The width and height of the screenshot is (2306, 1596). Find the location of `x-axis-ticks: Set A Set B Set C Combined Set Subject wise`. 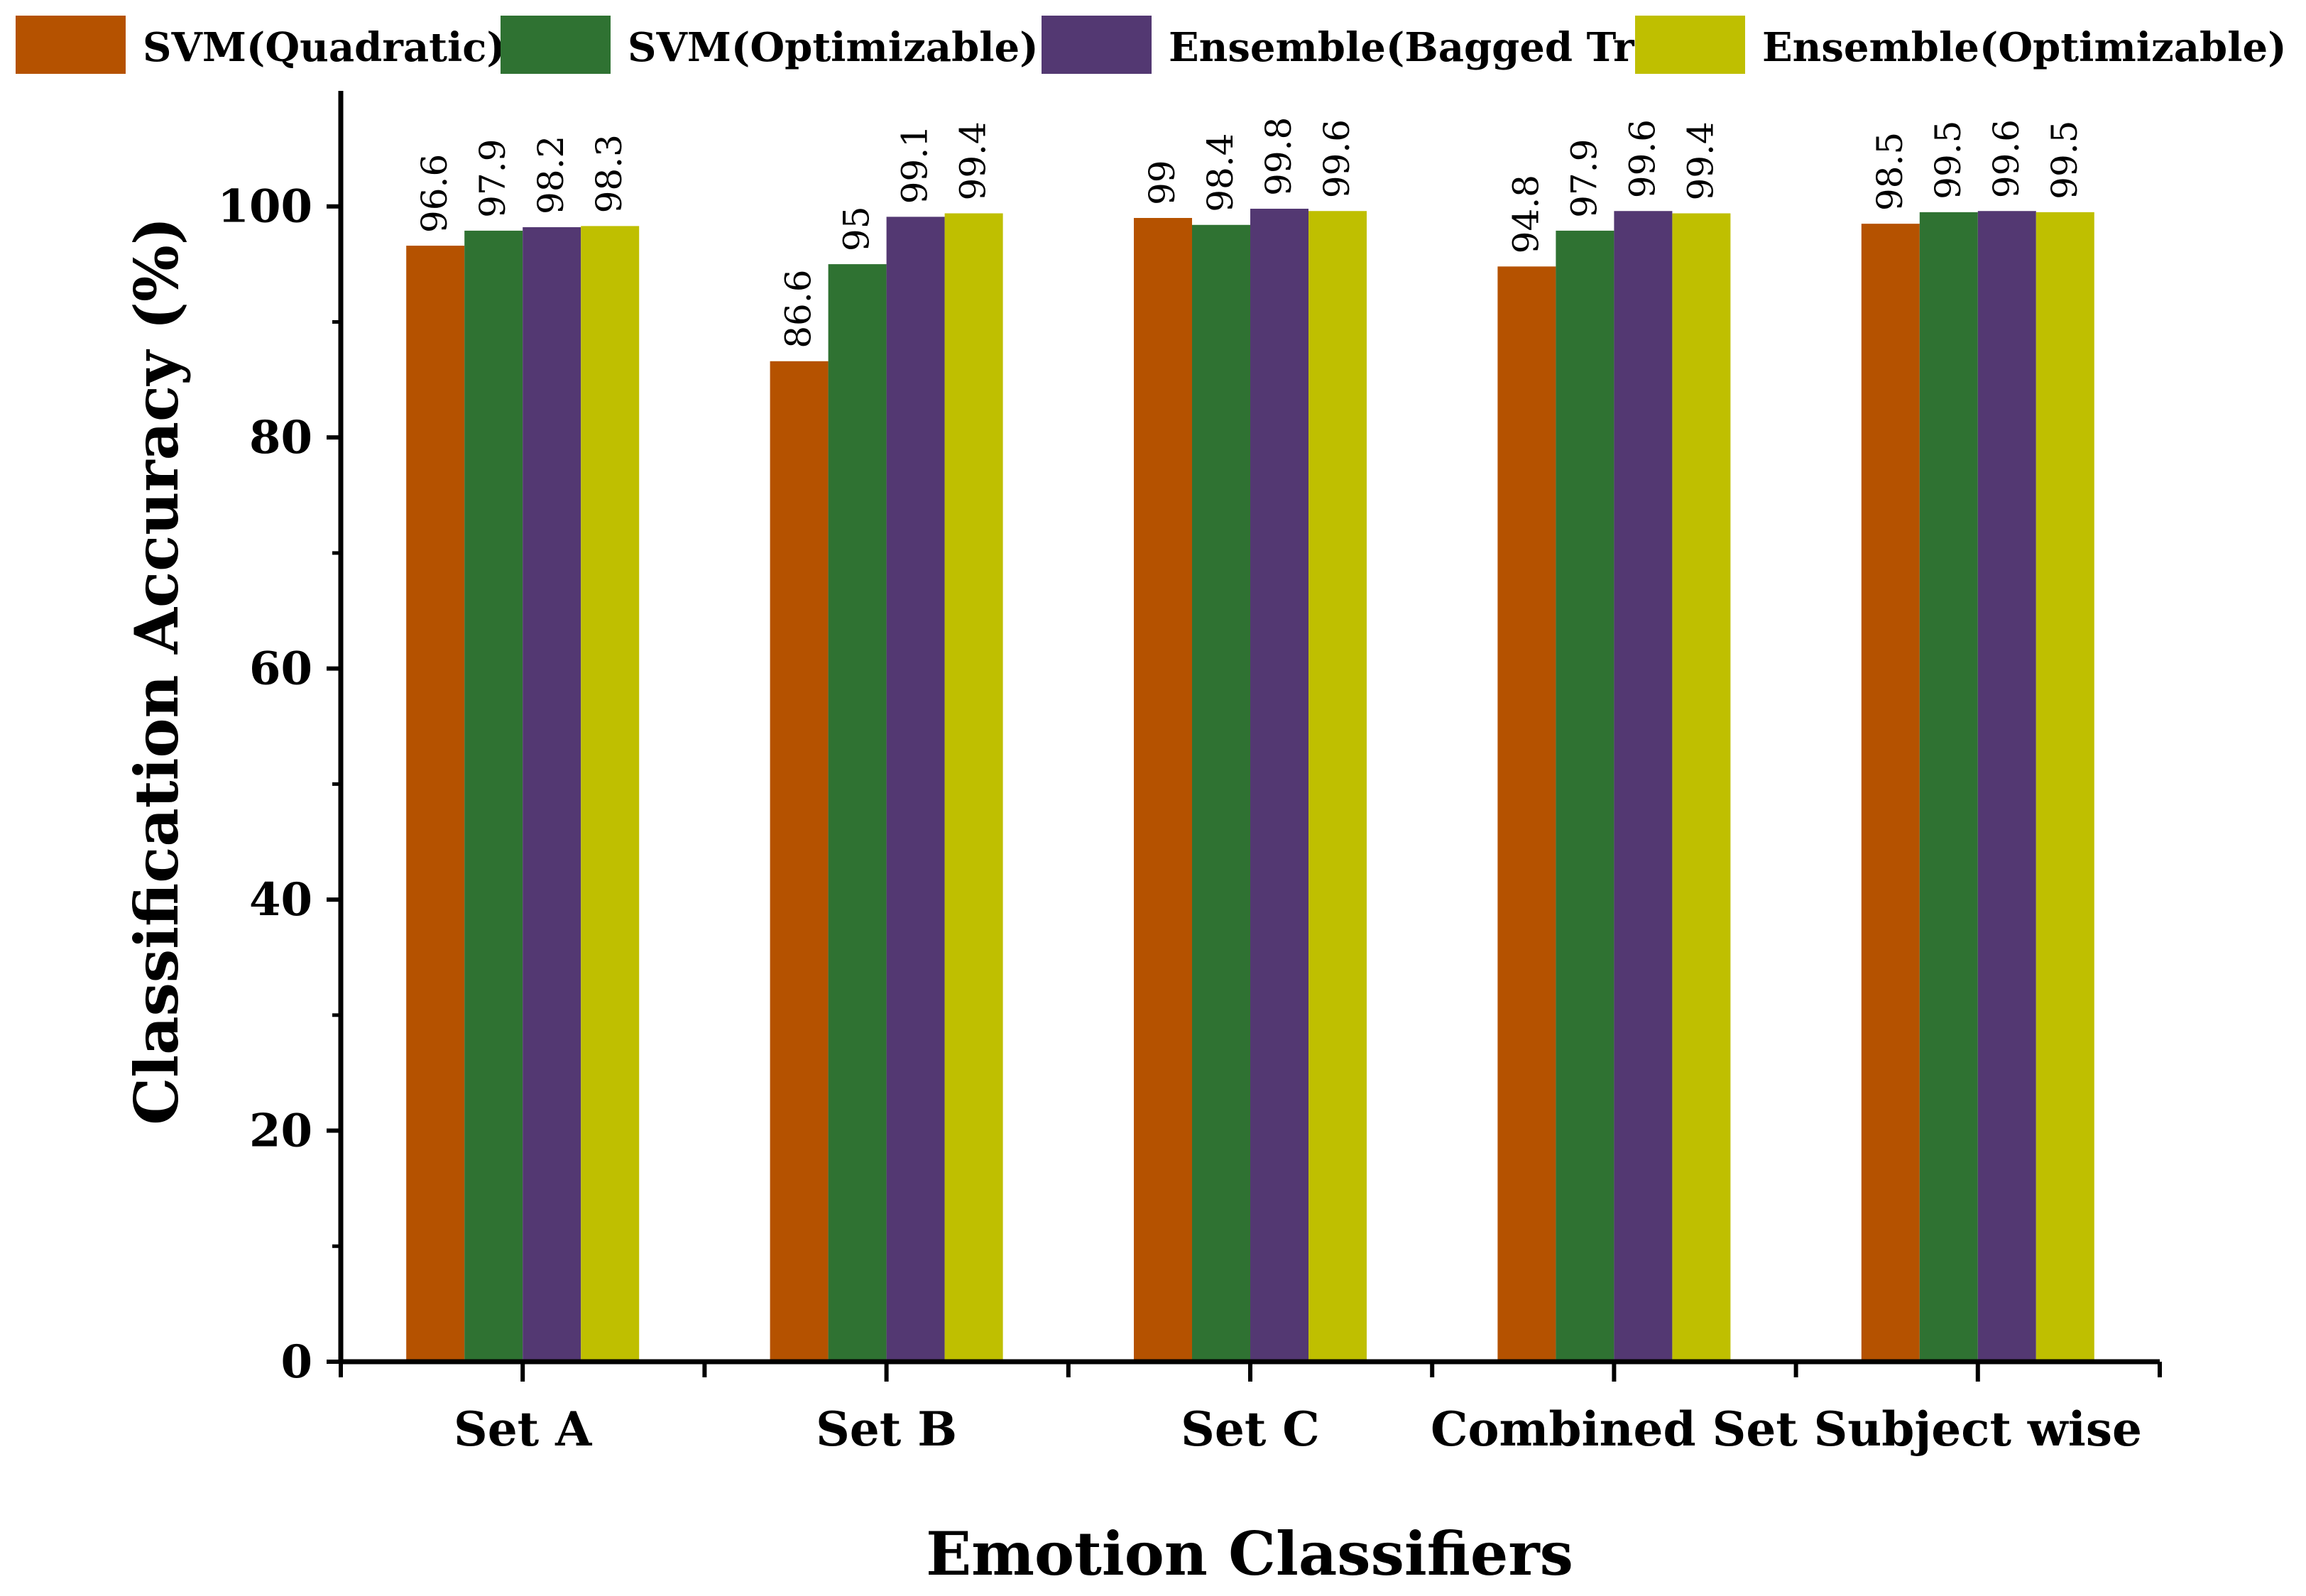

x-axis-ticks: Set A Set B Set C Combined Set Subject wise is located at coordinates (1250, 1409).